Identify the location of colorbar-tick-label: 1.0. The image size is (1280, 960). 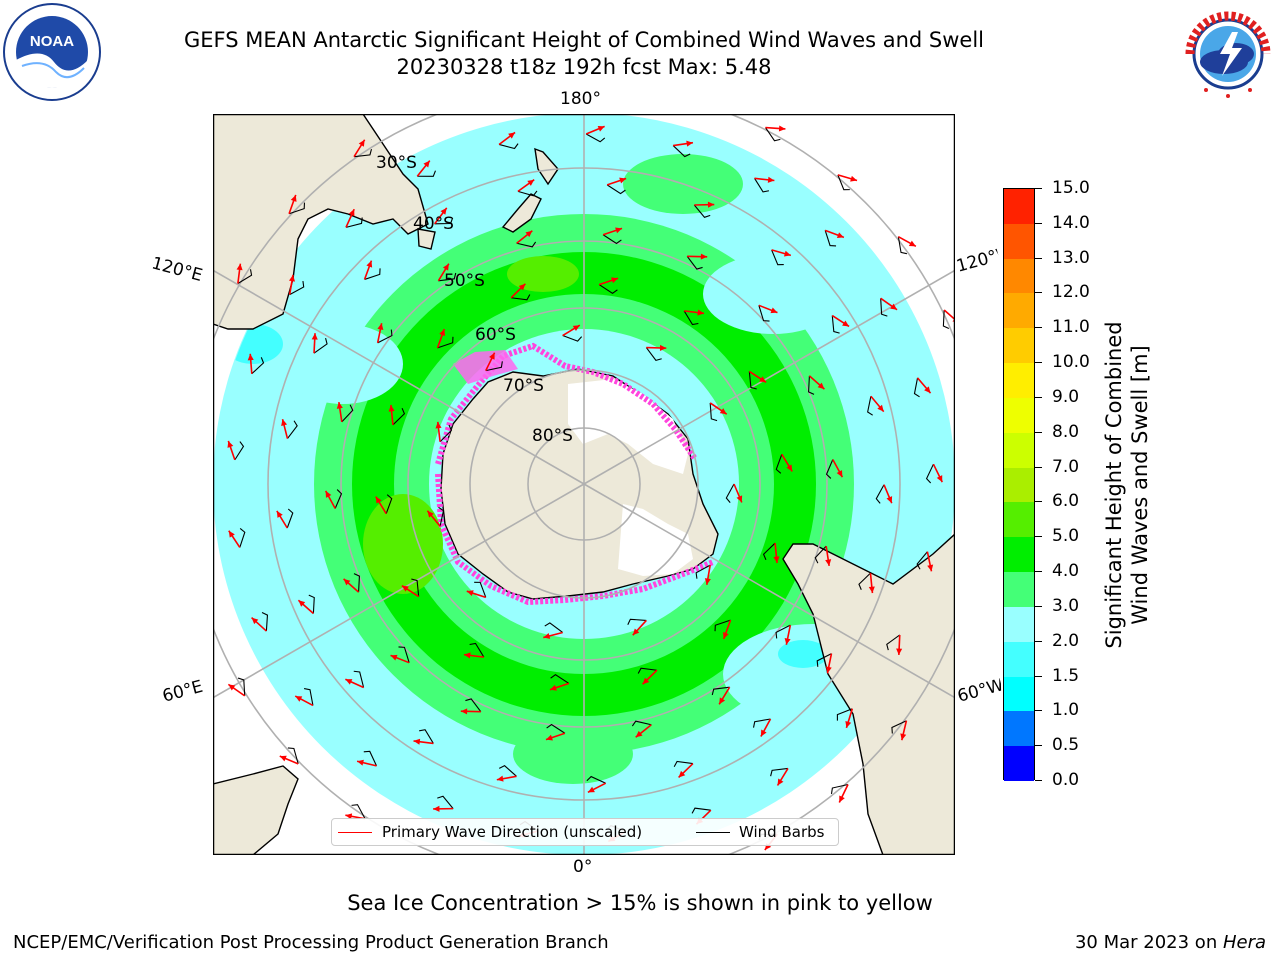
(1066, 710).